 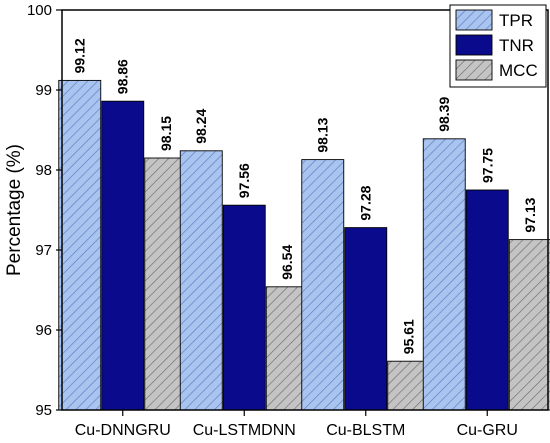 I want to click on x-axis: Cu-DNNGRU Cu-LSTMDNN Cu-BLSTM Cu-GRU, so click(x=296, y=424).